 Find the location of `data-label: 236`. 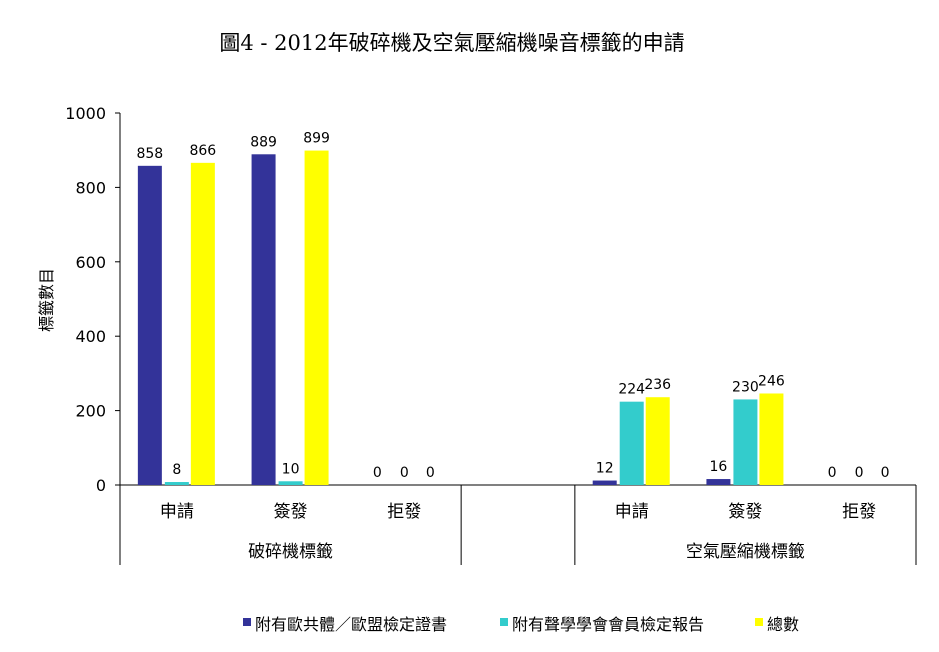

data-label: 236 is located at coordinates (657, 385).